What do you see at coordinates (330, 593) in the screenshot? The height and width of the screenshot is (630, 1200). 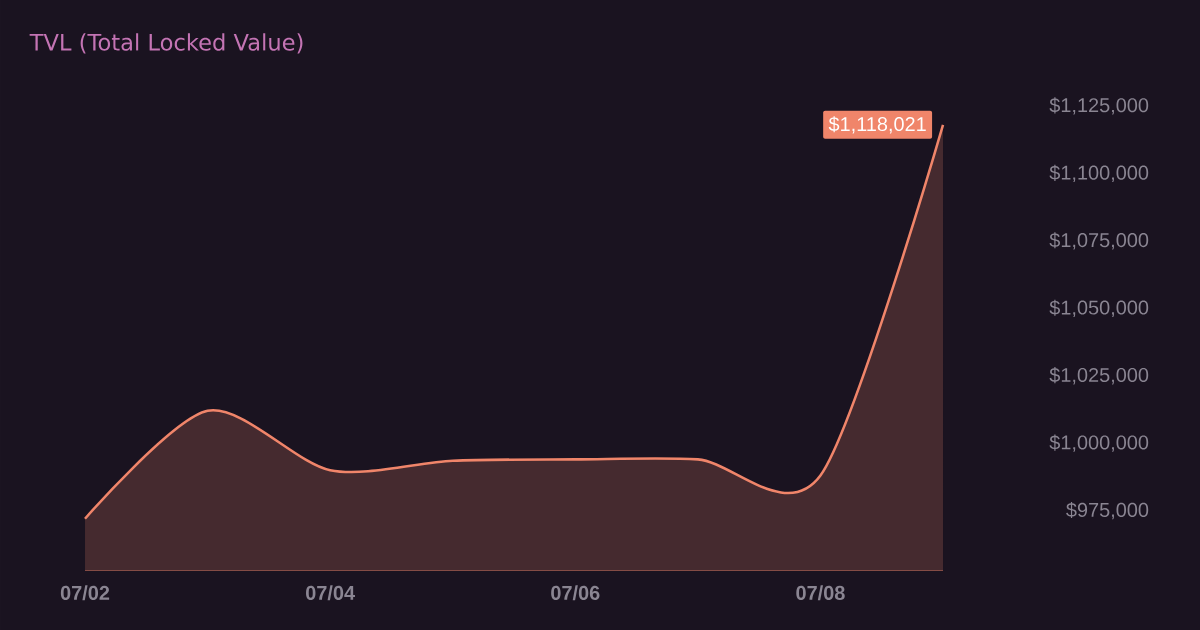 I see `x-tick-label: 07/04` at bounding box center [330, 593].